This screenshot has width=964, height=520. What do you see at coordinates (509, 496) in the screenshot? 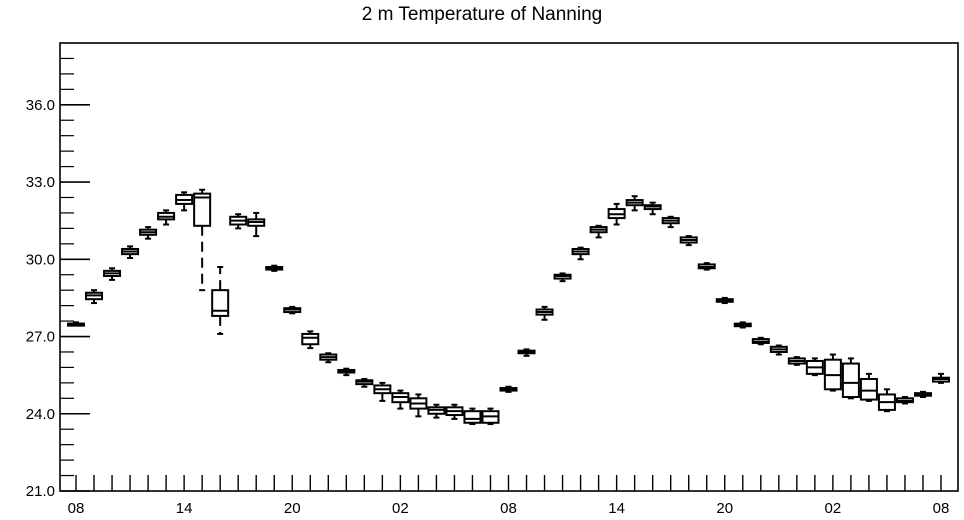
I see `x-axis: 08 14 20 02 08 14 20 02 08` at bounding box center [509, 496].